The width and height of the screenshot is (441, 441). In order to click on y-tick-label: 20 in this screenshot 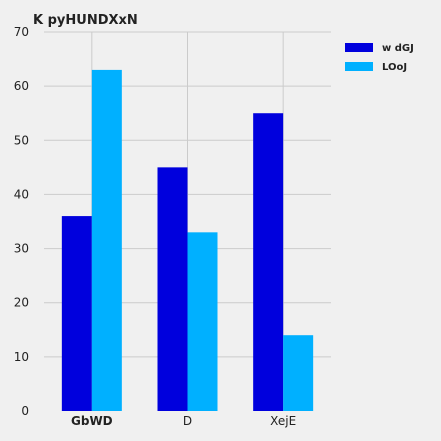, I will do `click(21, 303)`.